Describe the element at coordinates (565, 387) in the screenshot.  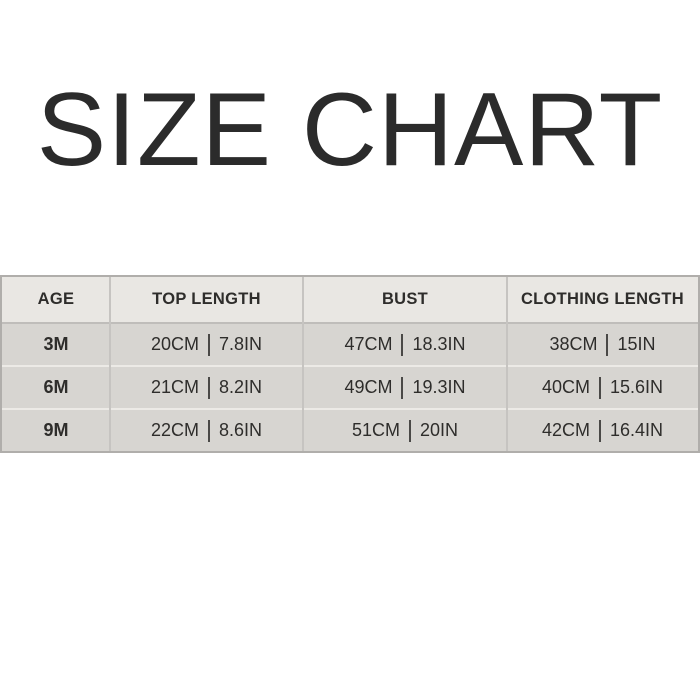
I see `cm-value: 40CM` at that location.